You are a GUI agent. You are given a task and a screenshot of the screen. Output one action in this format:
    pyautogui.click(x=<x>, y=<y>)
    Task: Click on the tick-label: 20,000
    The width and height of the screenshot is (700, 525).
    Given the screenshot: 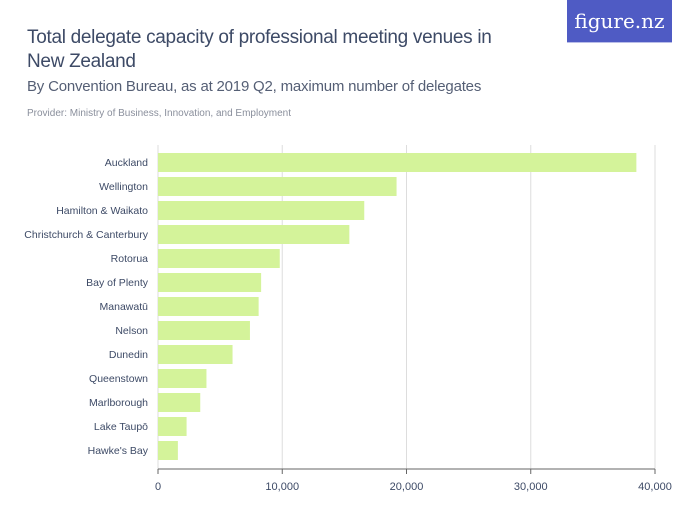 What is the action you would take?
    pyautogui.click(x=407, y=487)
    